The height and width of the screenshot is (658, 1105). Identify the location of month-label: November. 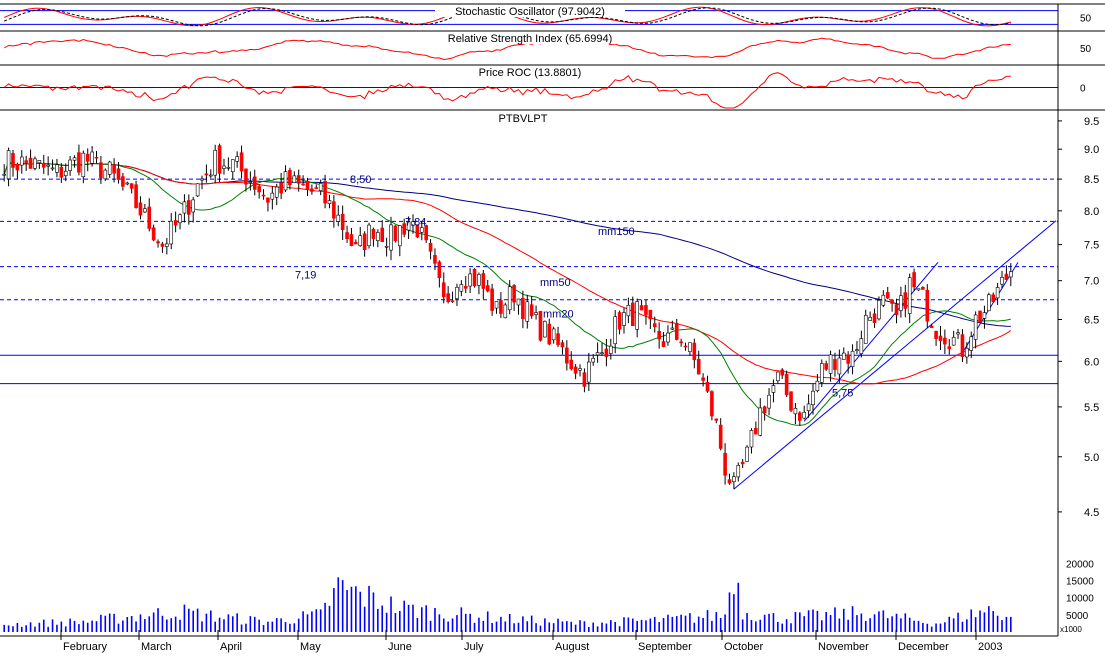
(843, 647).